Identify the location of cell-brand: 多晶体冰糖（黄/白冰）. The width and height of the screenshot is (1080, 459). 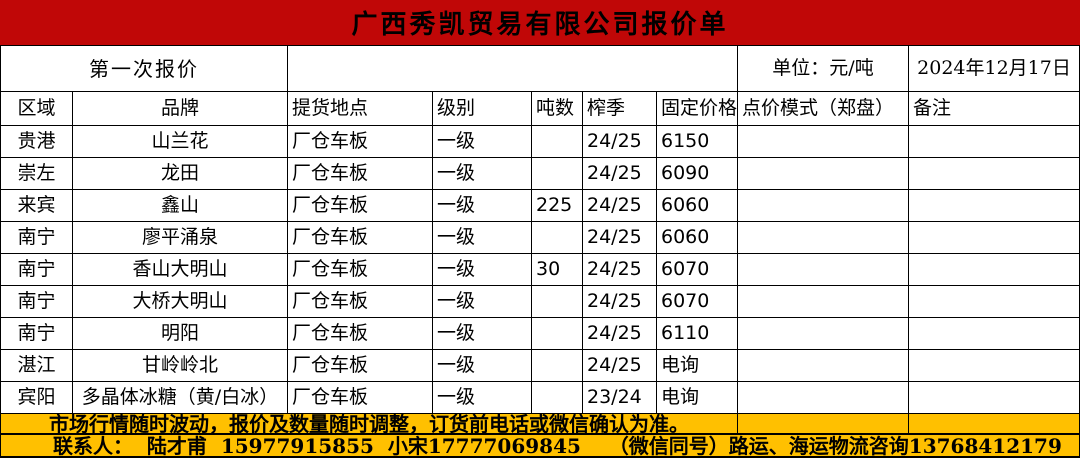
(180, 398).